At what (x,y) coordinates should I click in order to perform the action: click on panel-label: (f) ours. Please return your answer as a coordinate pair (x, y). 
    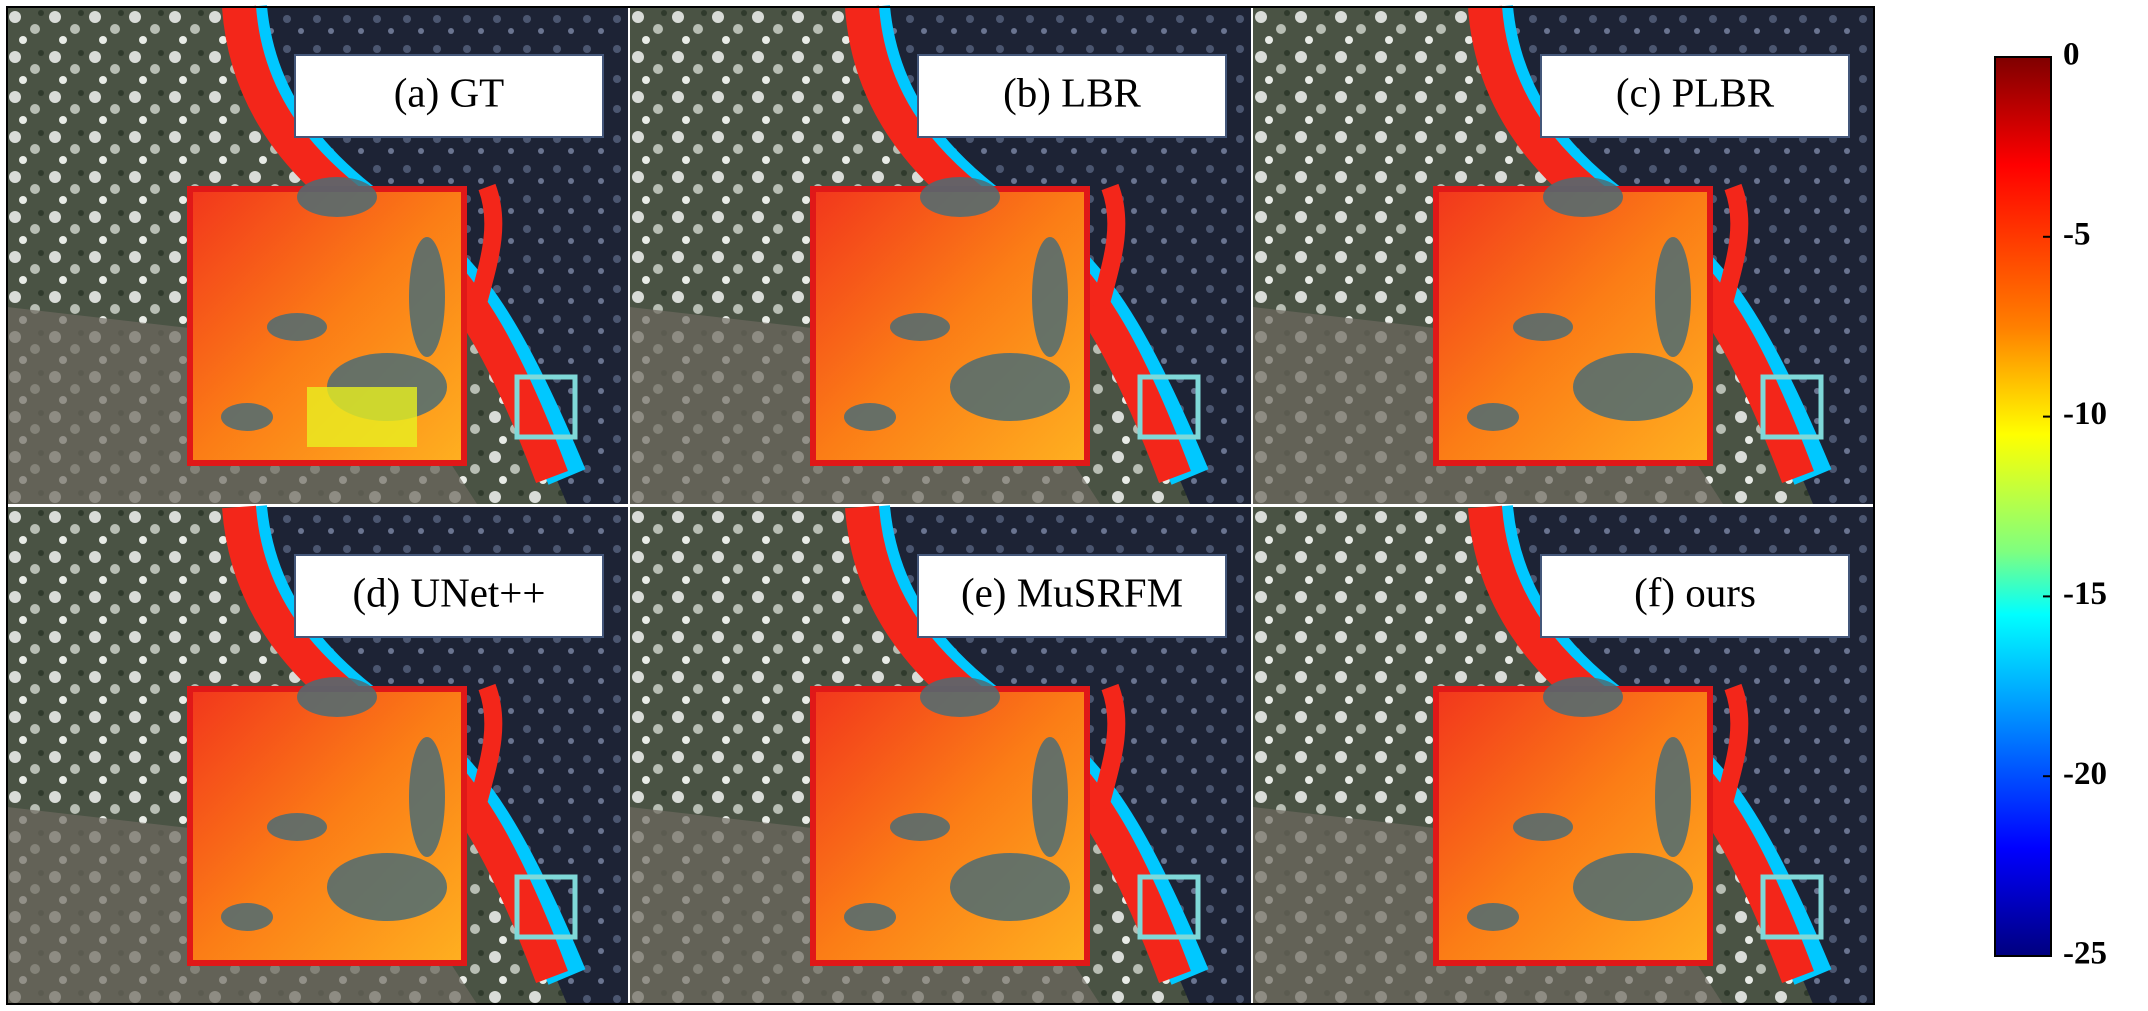
    Looking at the image, I should click on (1695, 592).